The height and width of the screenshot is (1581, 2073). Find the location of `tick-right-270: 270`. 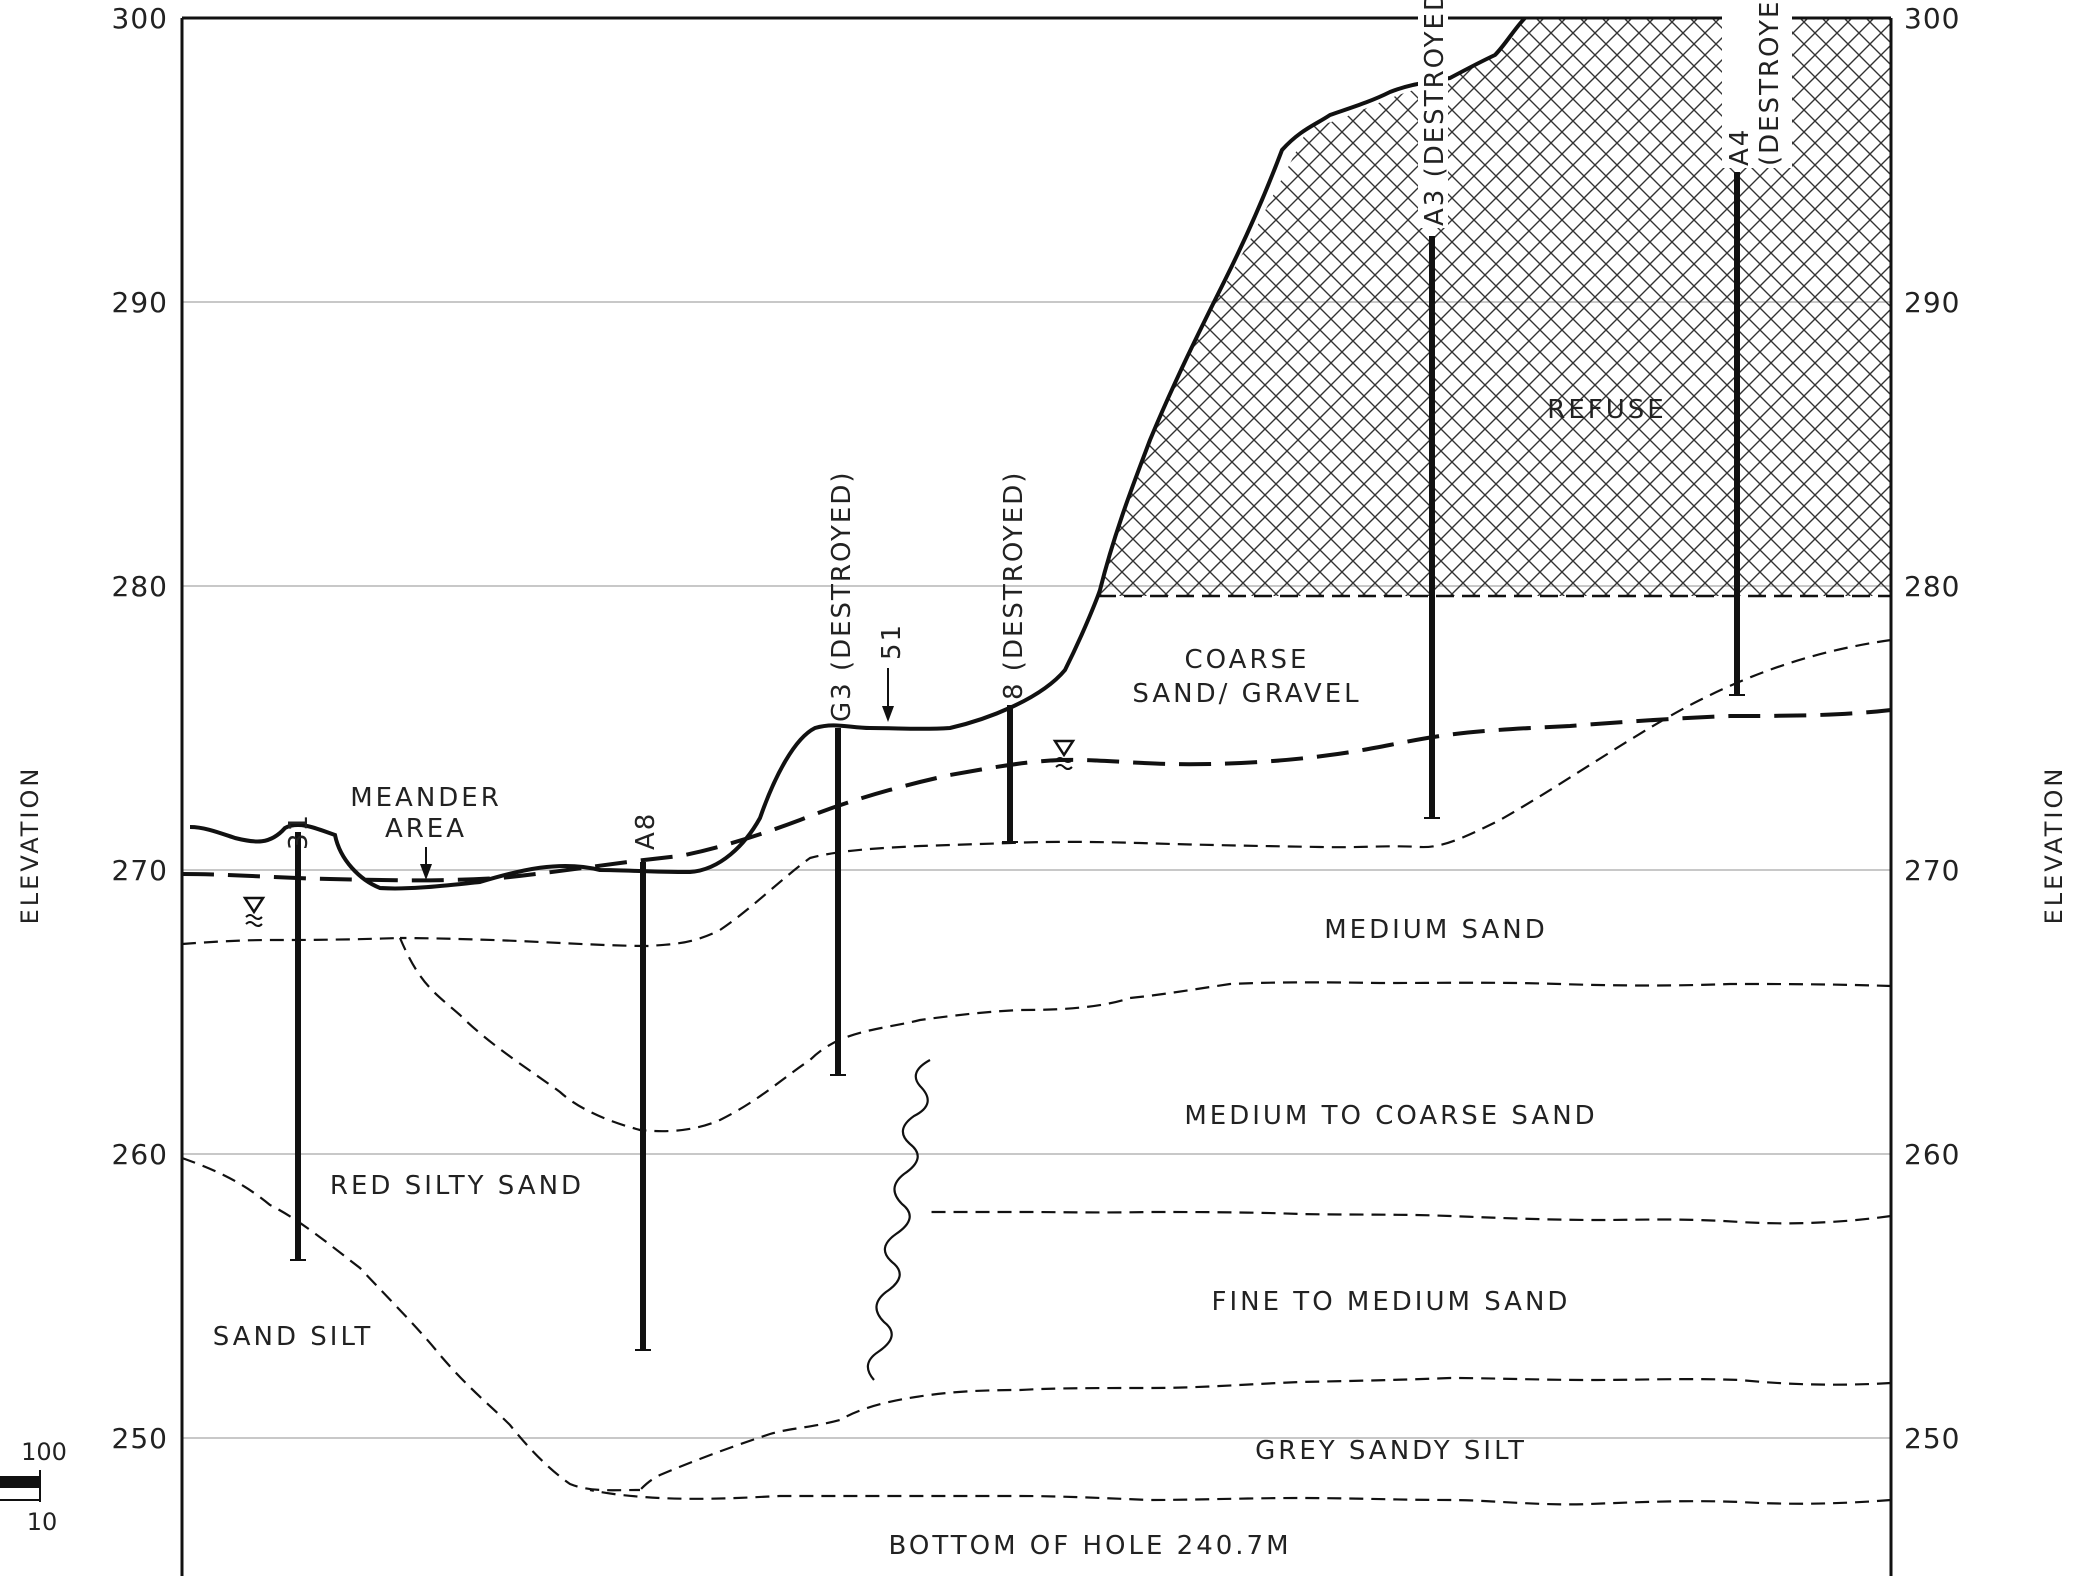

tick-right-270: 270 is located at coordinates (1932, 870).